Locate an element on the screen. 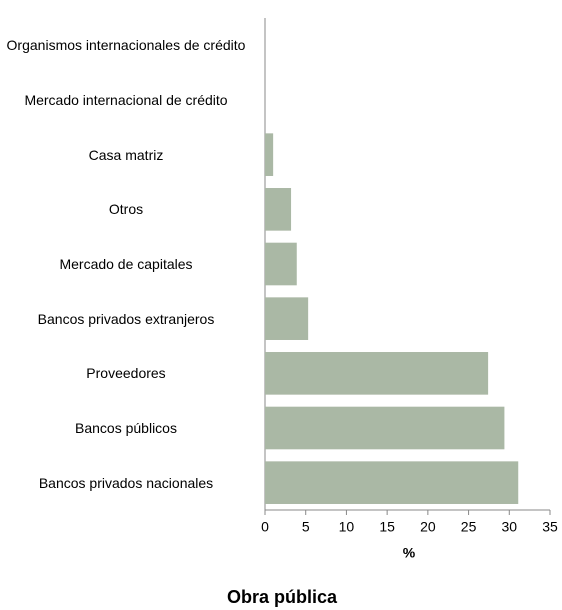  y-tick-label: Organismos internacionales de crédito is located at coordinates (126, 45).